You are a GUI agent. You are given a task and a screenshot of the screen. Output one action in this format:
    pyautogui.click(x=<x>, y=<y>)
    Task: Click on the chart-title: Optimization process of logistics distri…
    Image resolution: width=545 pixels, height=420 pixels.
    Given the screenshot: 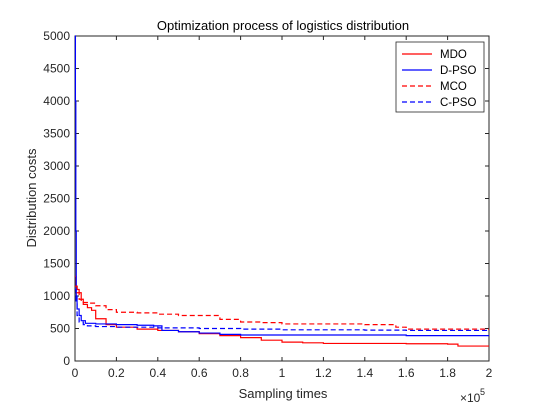 What is the action you would take?
    pyautogui.click(x=283, y=25)
    